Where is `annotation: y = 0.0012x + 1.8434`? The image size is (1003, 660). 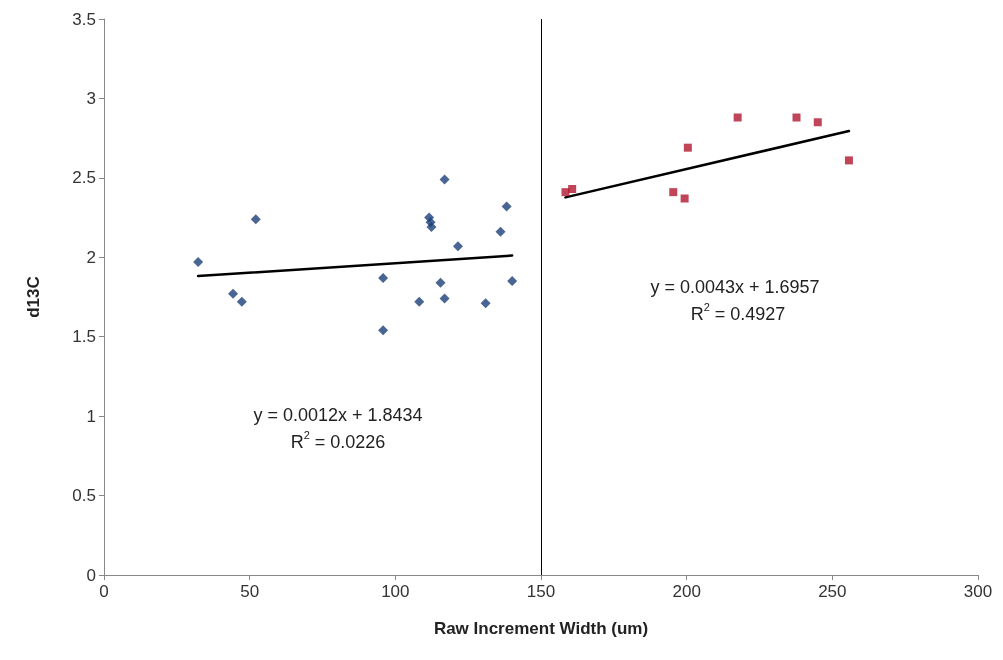 annotation: y = 0.0012x + 1.8434 is located at coordinates (338, 415).